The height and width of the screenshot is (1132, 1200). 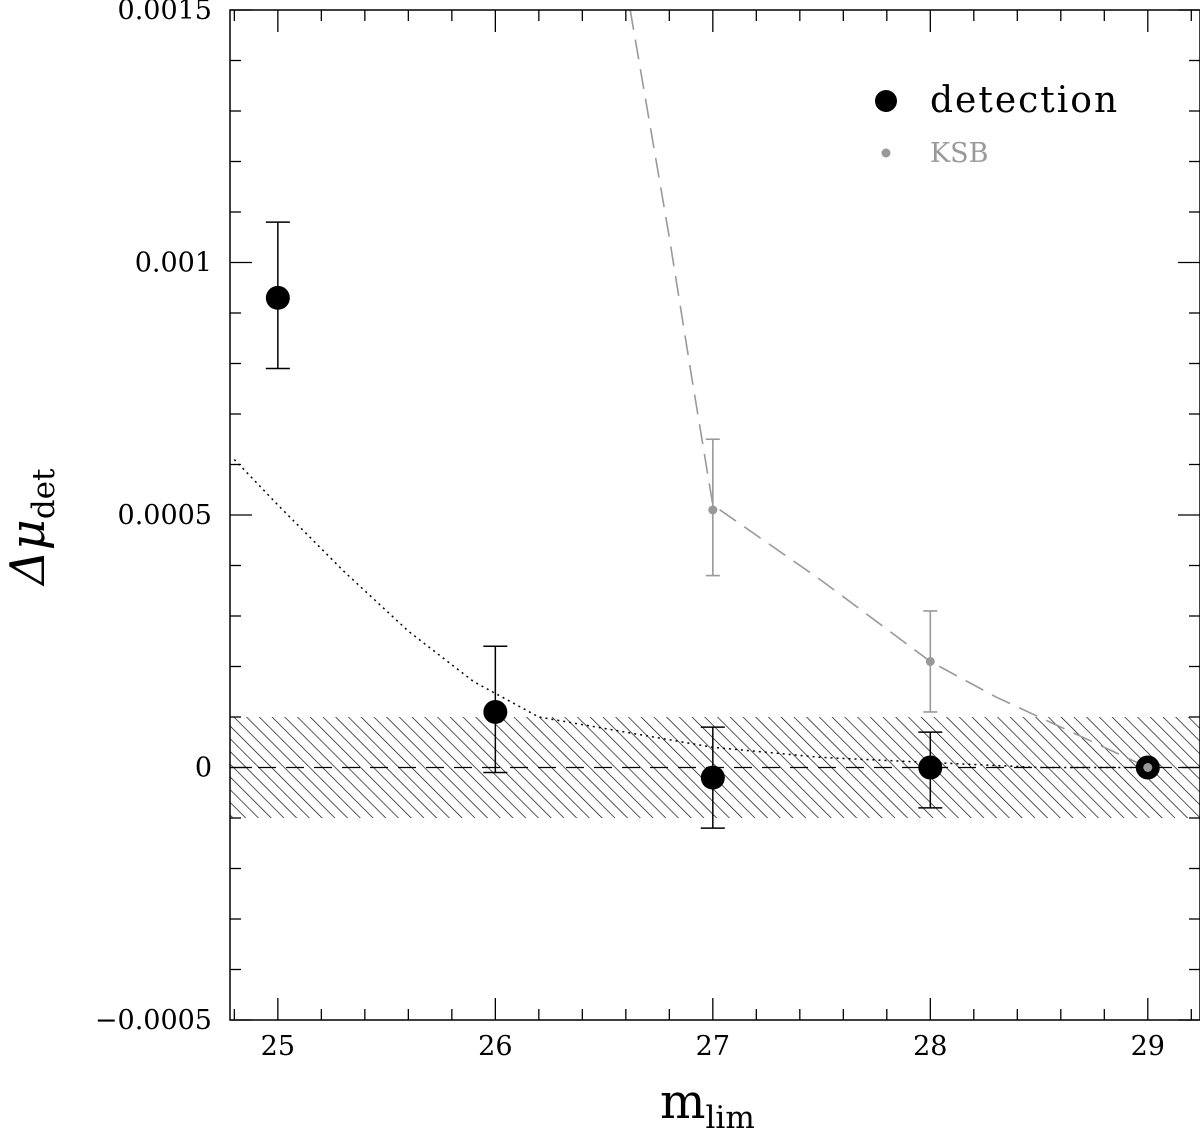 What do you see at coordinates (44, 493) in the screenshot?
I see `y-axis-title-subscript: det` at bounding box center [44, 493].